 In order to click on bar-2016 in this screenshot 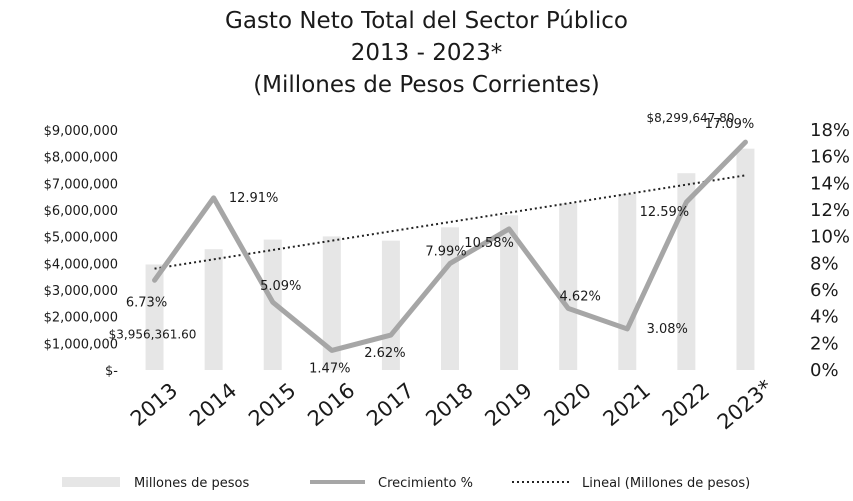, I will do `click(331, 303)`.